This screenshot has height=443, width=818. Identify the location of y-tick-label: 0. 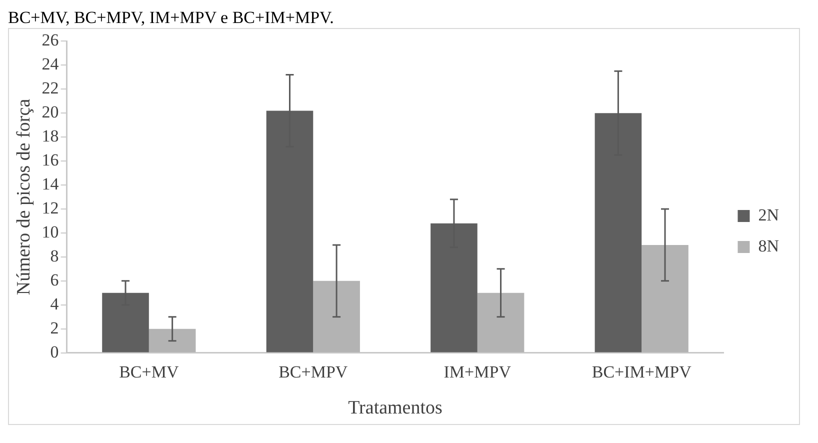
(54, 352).